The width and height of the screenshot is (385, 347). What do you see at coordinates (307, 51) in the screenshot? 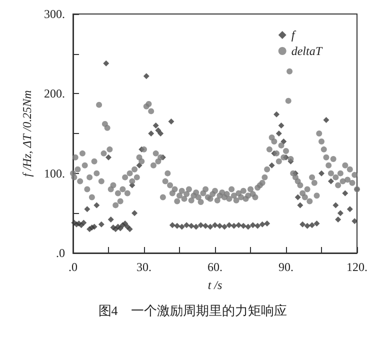
I see `legend-label: deltaT` at bounding box center [307, 51].